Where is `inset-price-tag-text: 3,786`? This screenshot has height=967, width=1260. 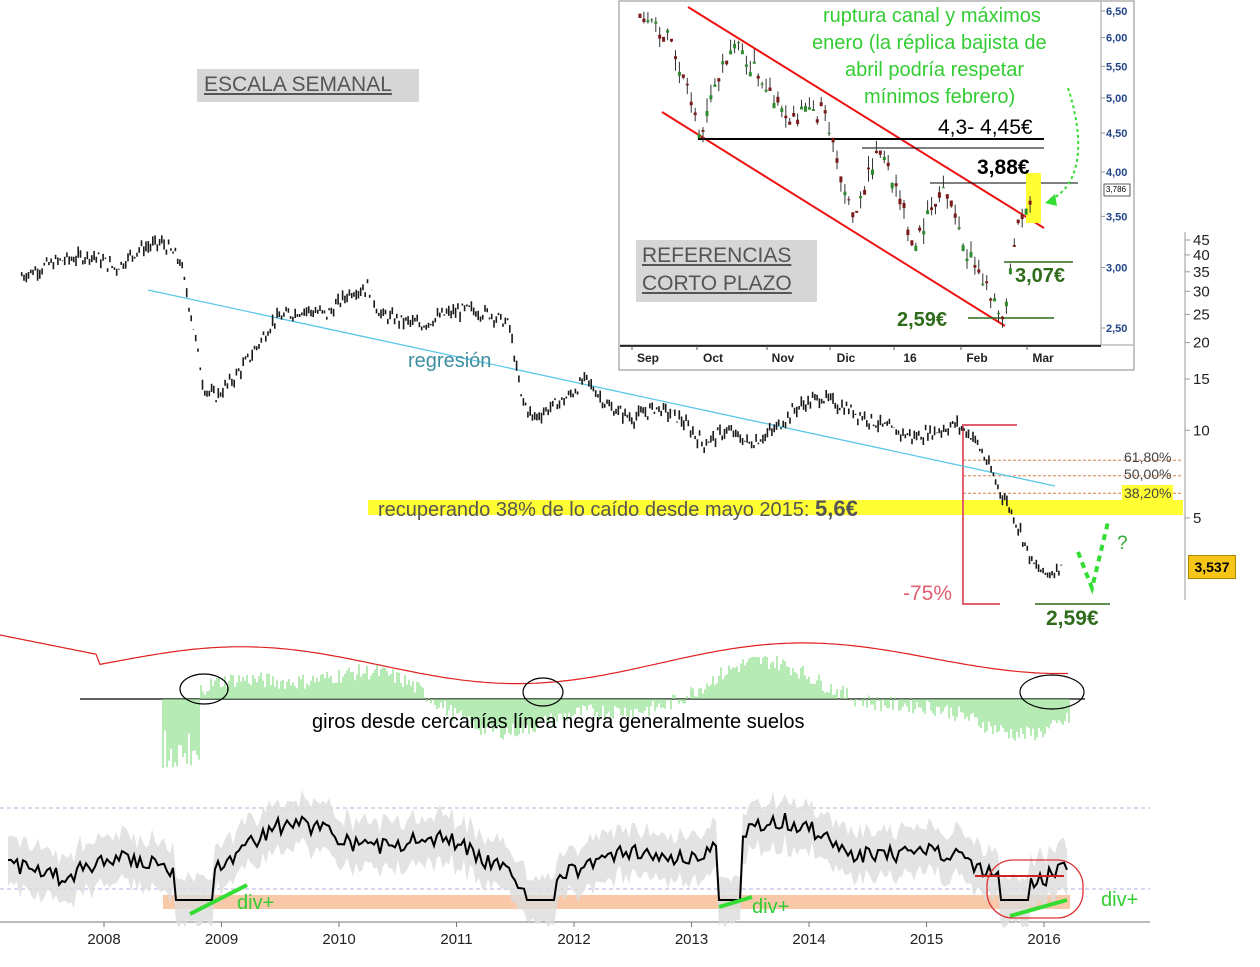 inset-price-tag-text: 3,786 is located at coordinates (1116, 189).